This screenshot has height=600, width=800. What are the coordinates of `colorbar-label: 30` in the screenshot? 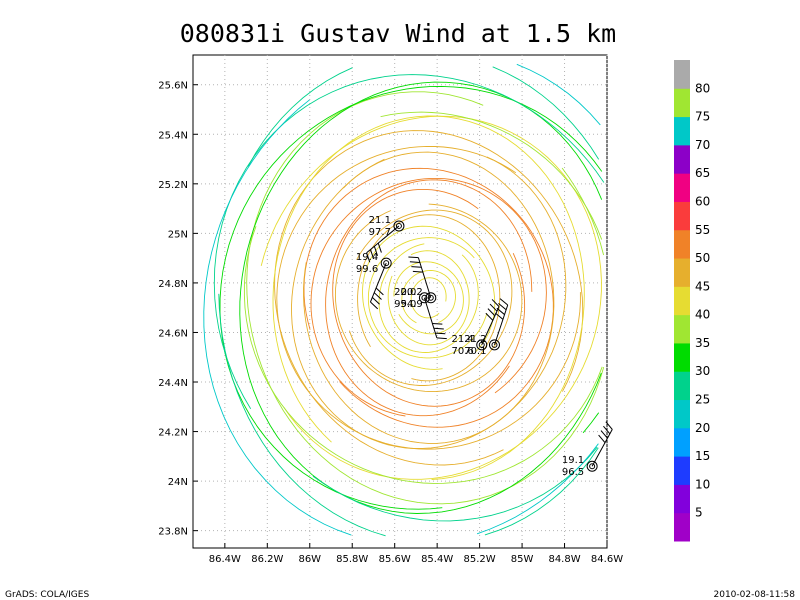 It's located at (702, 371).